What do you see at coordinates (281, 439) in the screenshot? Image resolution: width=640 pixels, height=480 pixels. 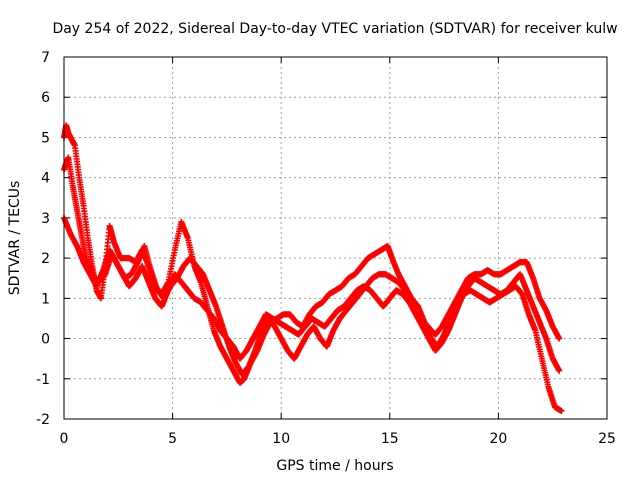 I see `x-tick-label: 10` at bounding box center [281, 439].